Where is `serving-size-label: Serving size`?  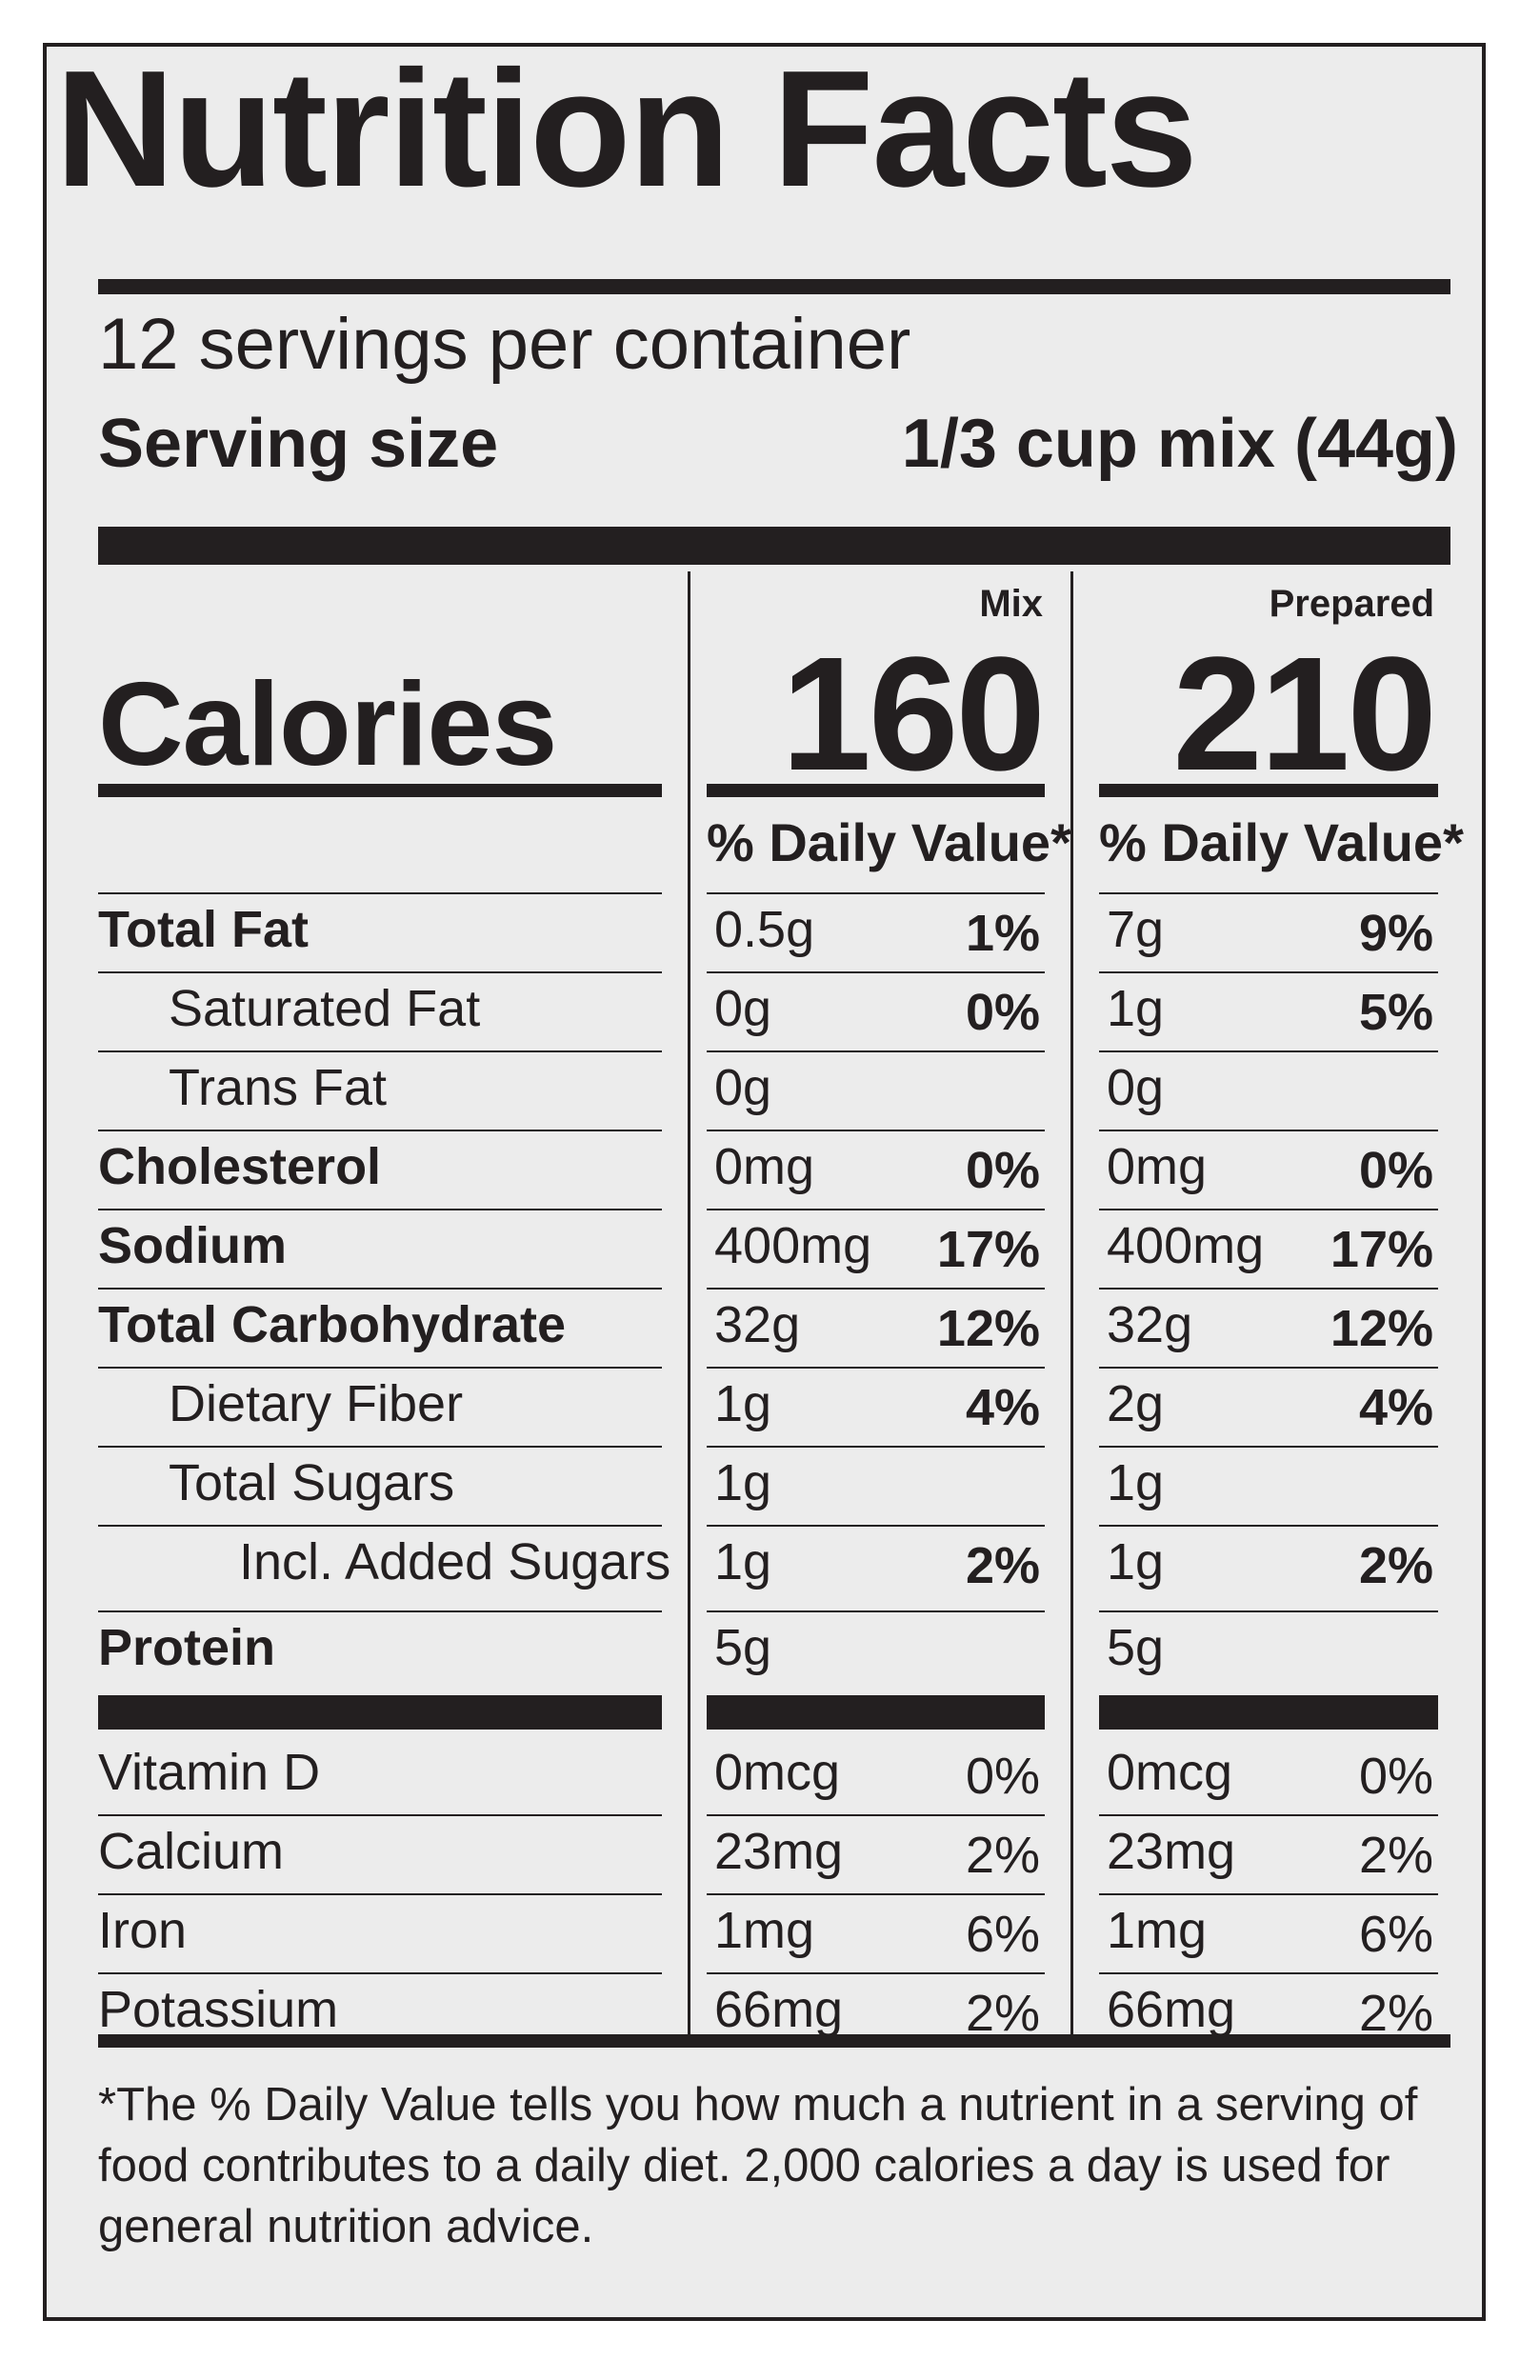 serving-size-label: Serving size is located at coordinates (298, 444).